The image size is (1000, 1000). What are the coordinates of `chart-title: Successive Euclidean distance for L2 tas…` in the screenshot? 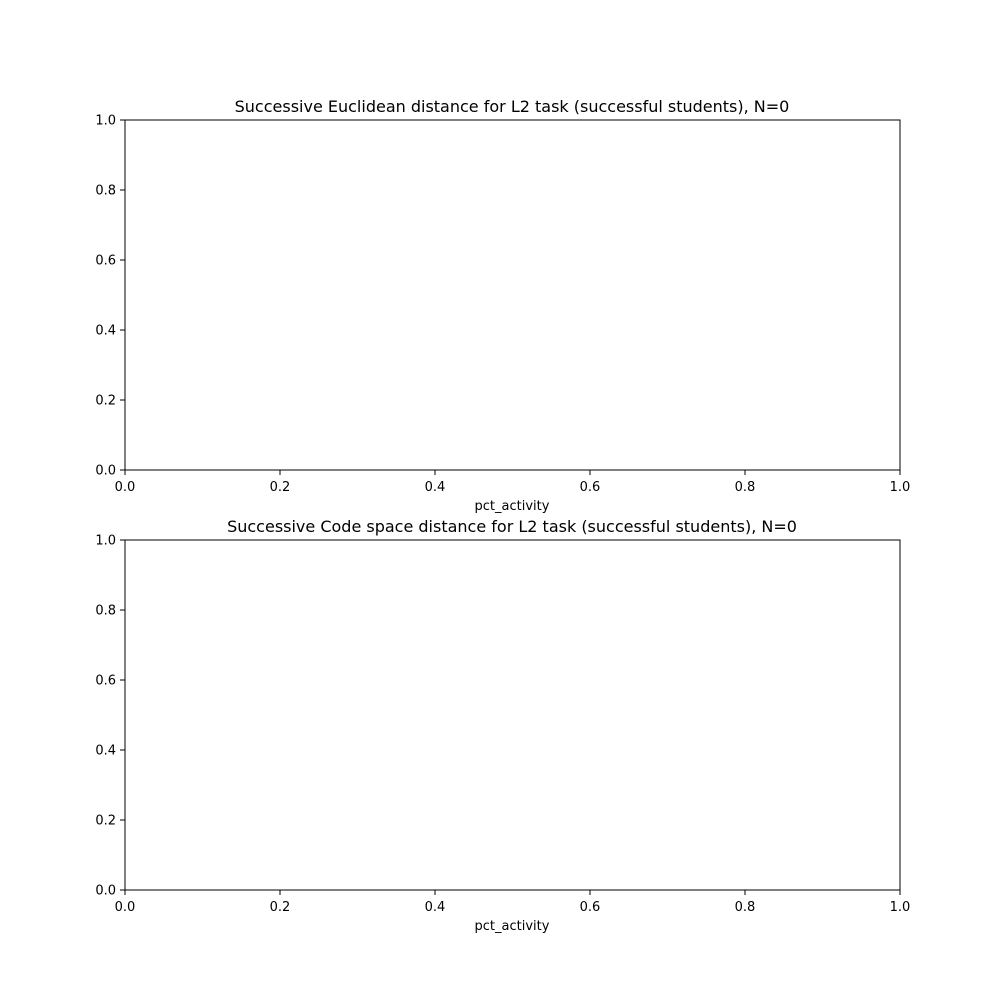 It's located at (512, 106).